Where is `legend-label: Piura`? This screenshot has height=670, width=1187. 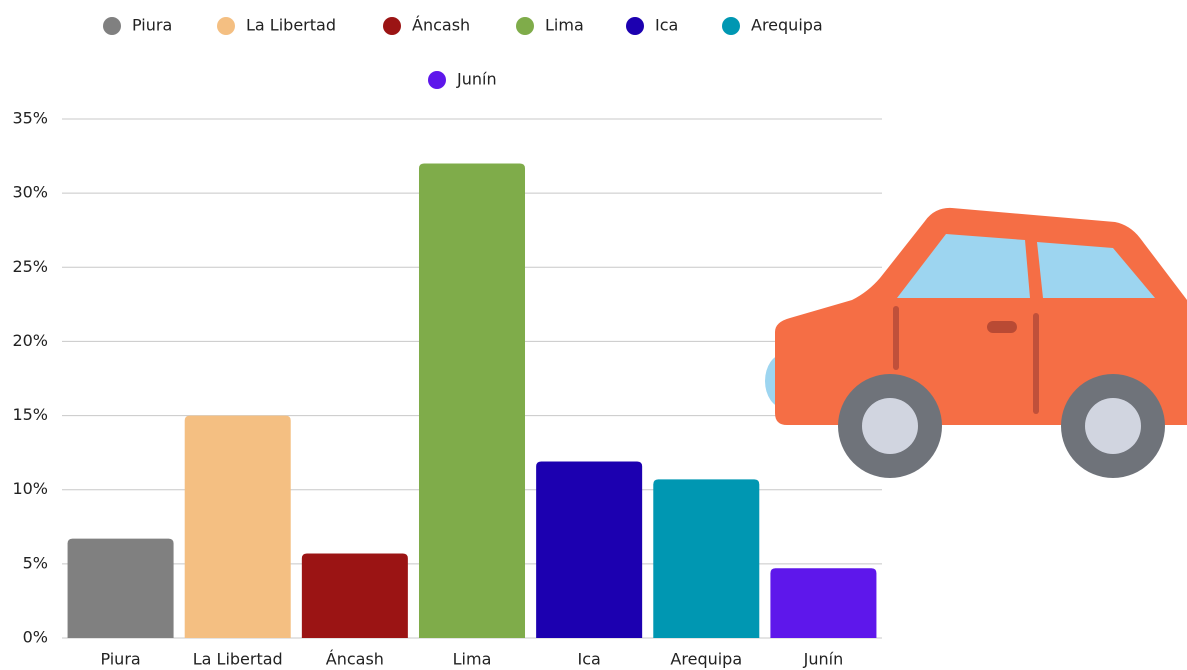 legend-label: Piura is located at coordinates (152, 25).